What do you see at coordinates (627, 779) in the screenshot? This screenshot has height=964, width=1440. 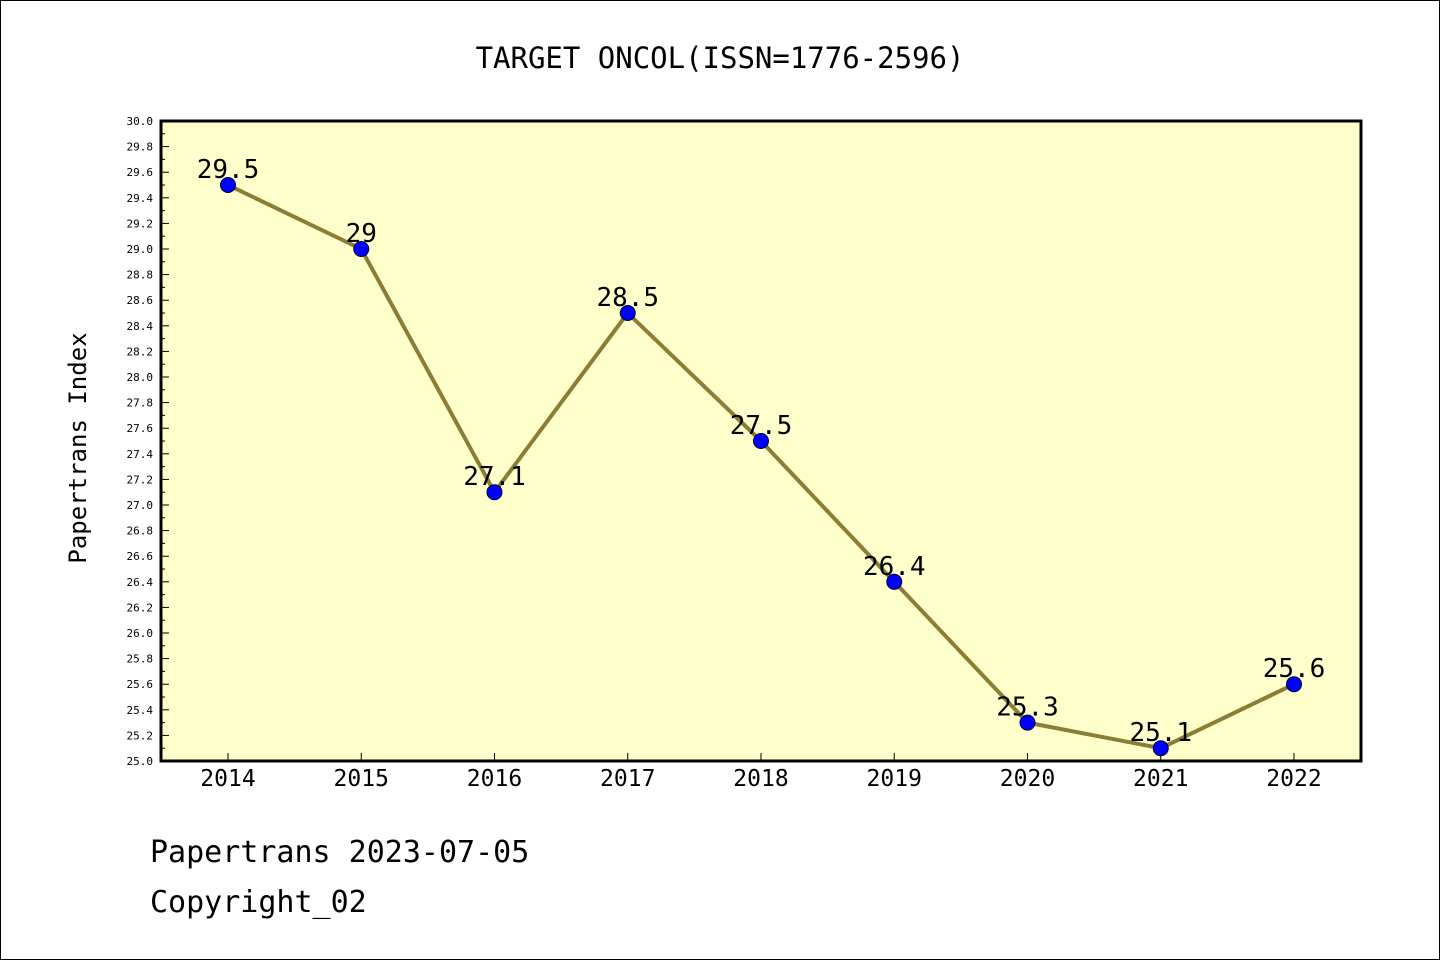 I see `x-tick-label: 2017` at bounding box center [627, 779].